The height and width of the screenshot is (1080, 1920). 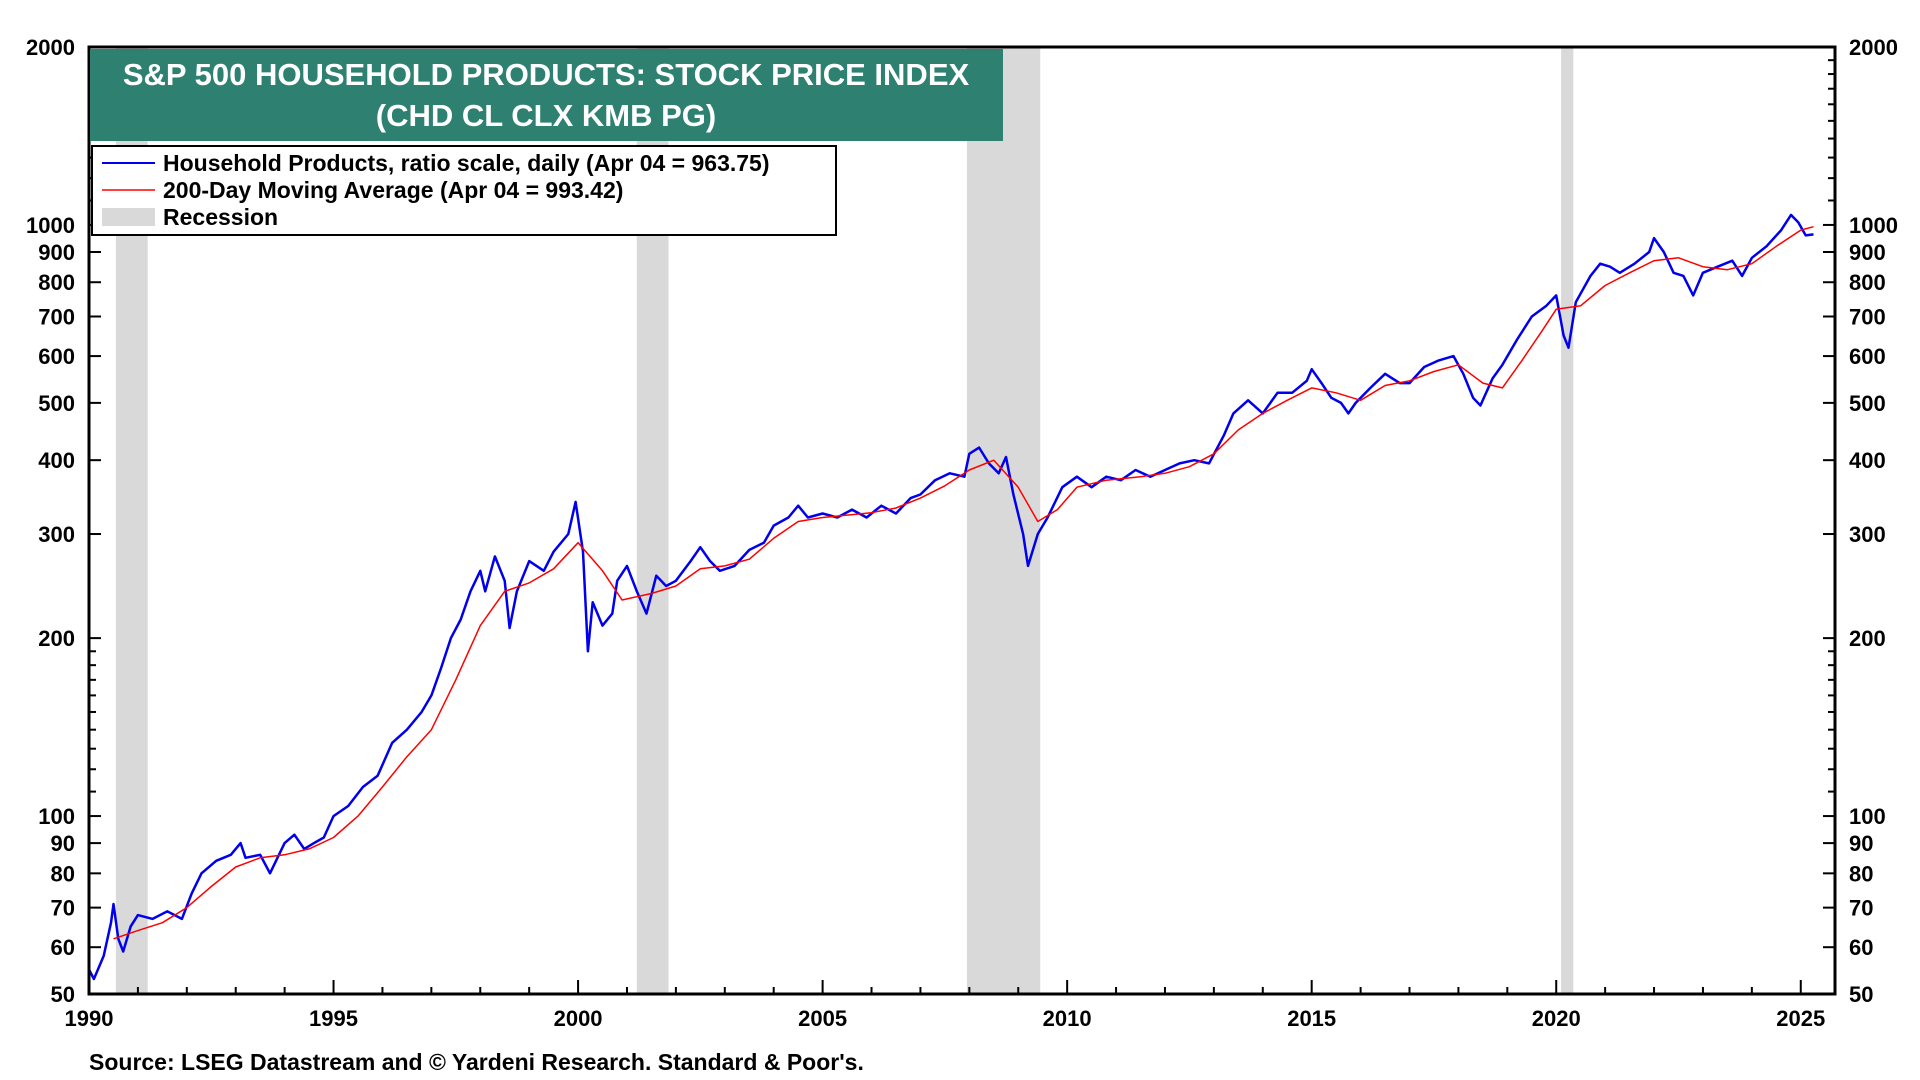 I want to click on x-tick-label: 2010, so click(x=1067, y=1018).